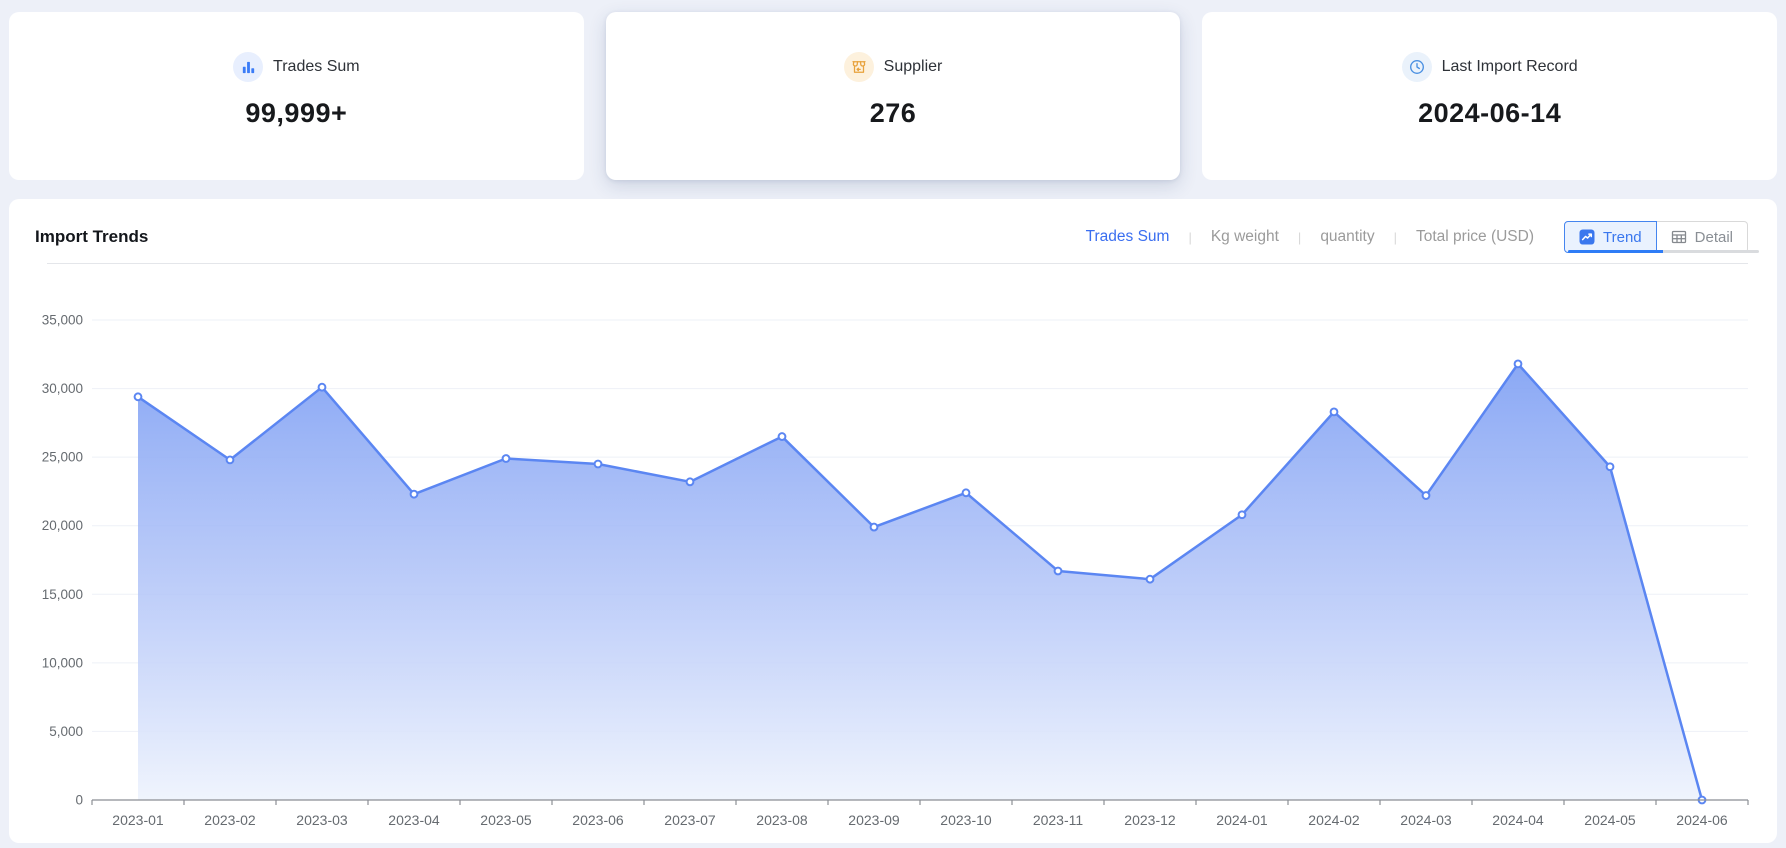  What do you see at coordinates (1242, 820) in the screenshot?
I see `svg-text: 2024-01` at bounding box center [1242, 820].